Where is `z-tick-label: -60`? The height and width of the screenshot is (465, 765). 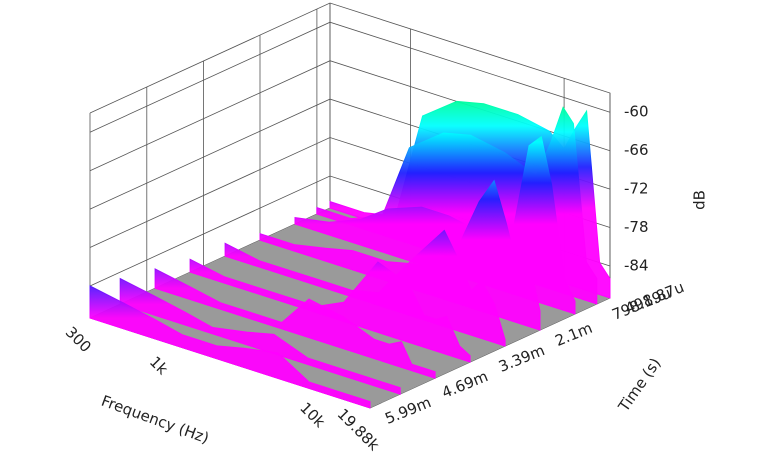
z-tick-label: -60 is located at coordinates (636, 112).